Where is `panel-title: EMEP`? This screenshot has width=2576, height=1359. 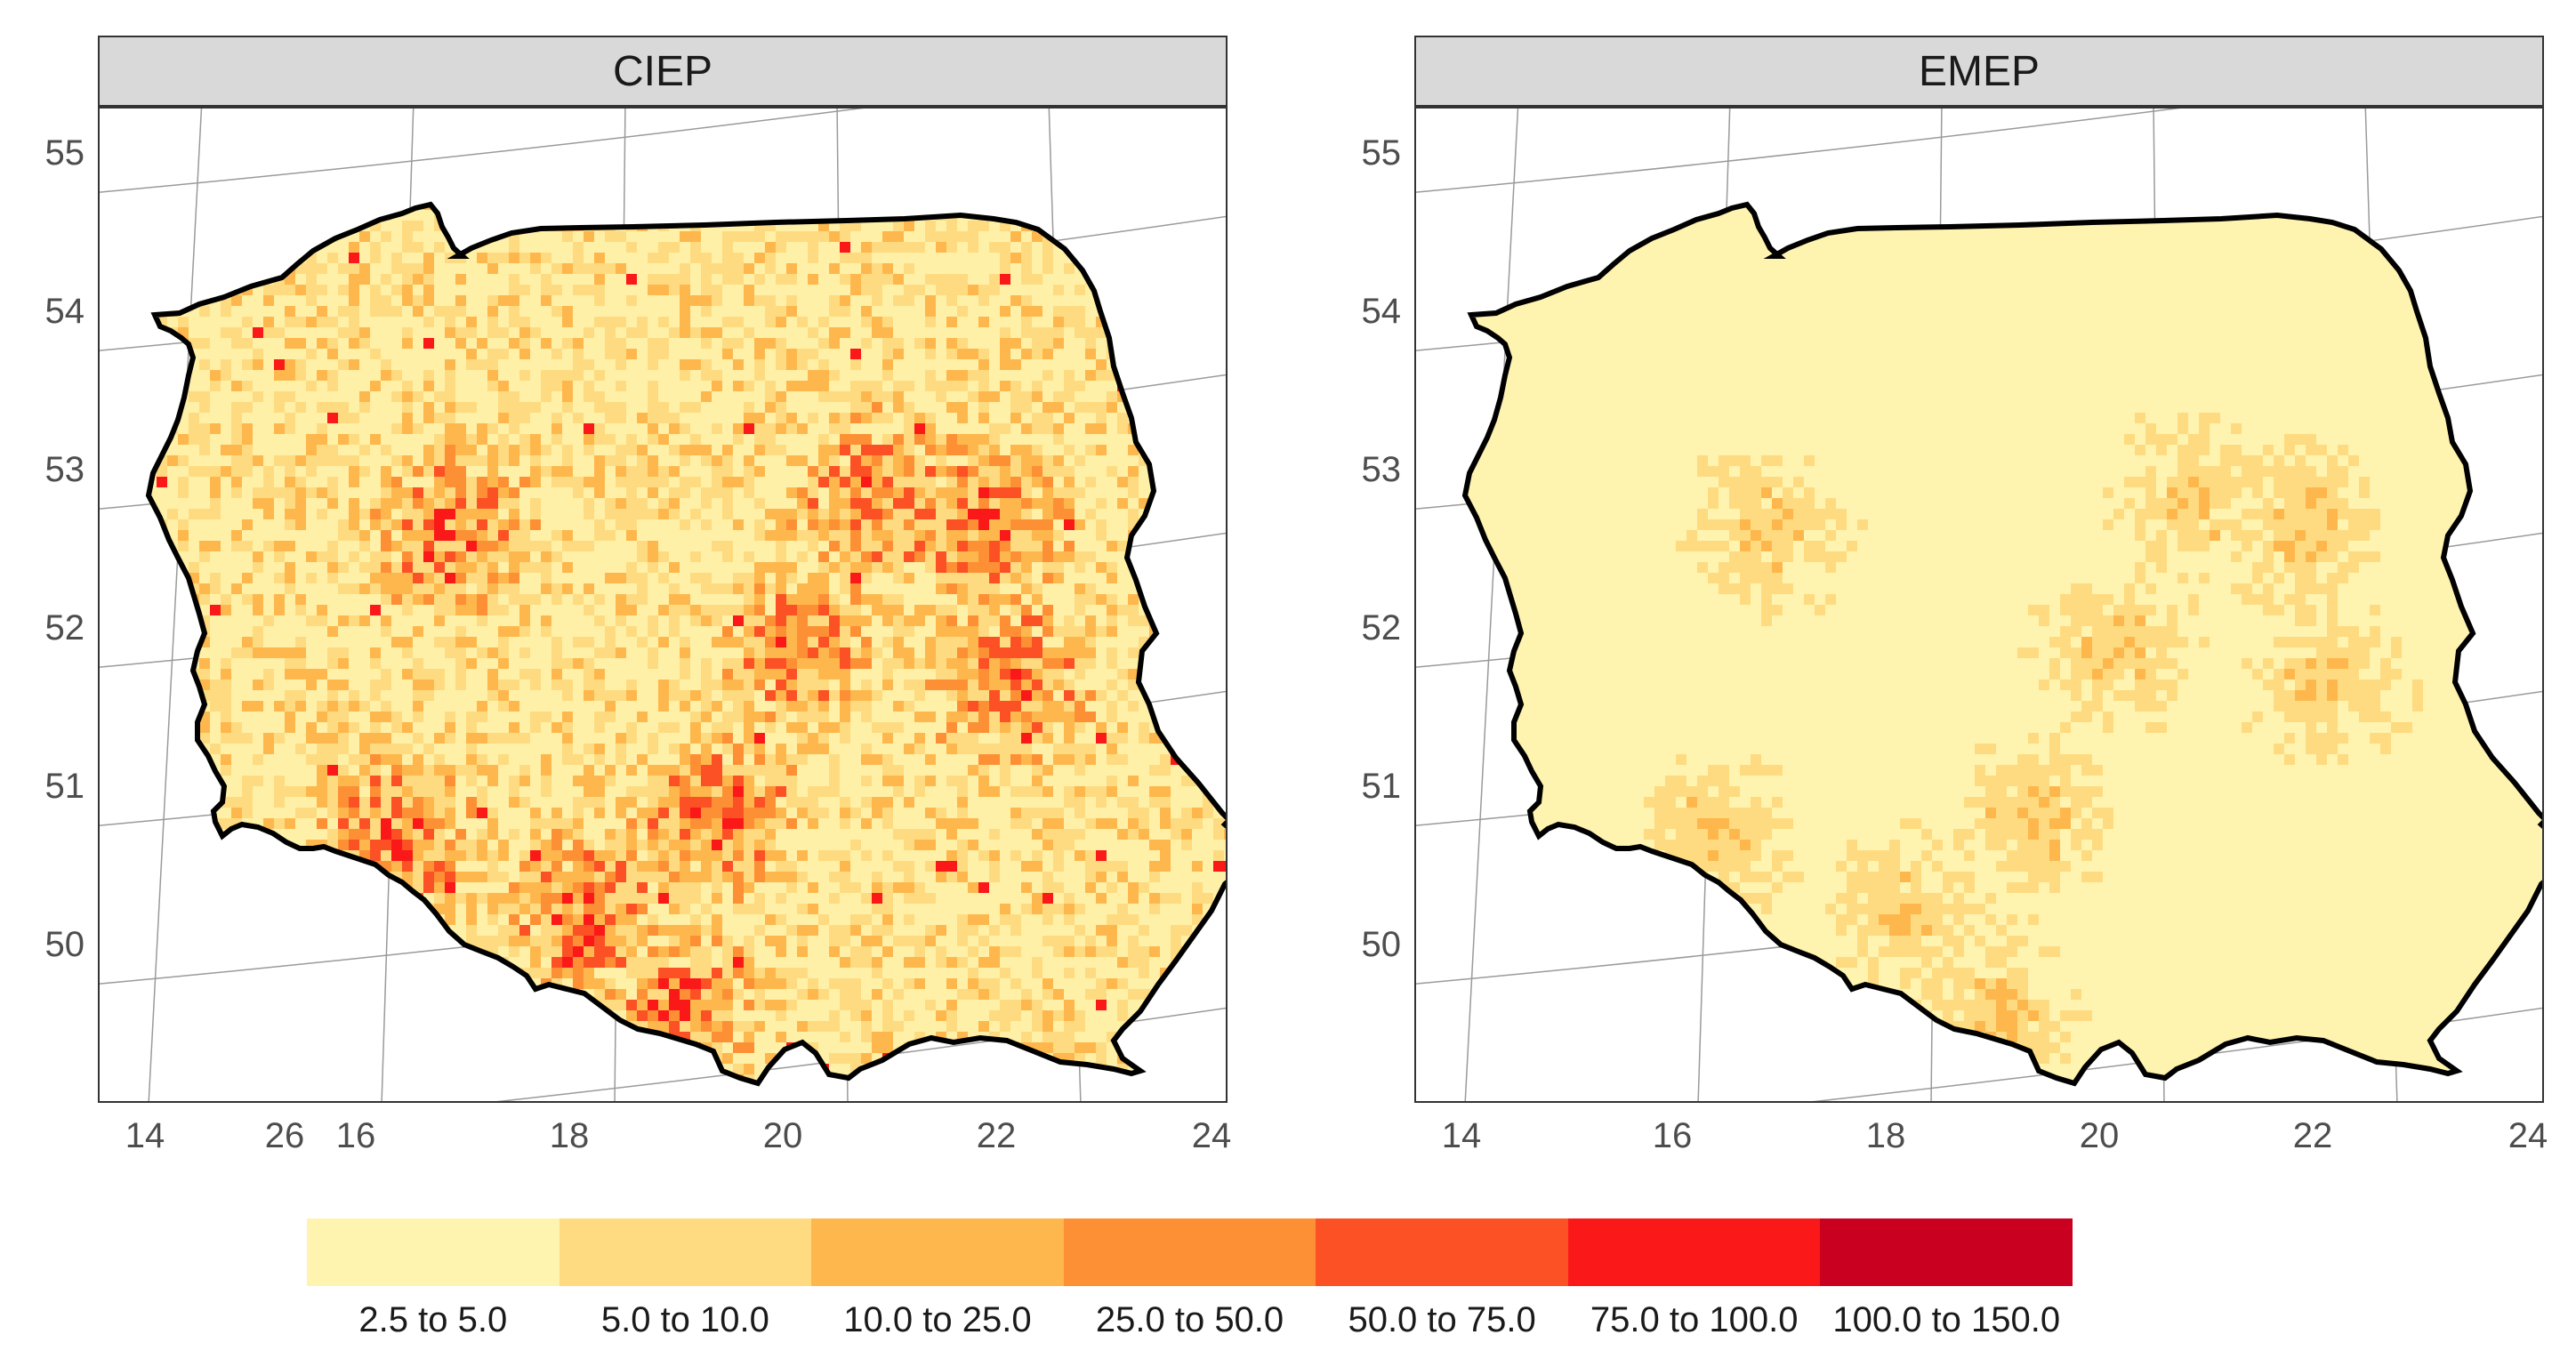 panel-title: EMEP is located at coordinates (1979, 71).